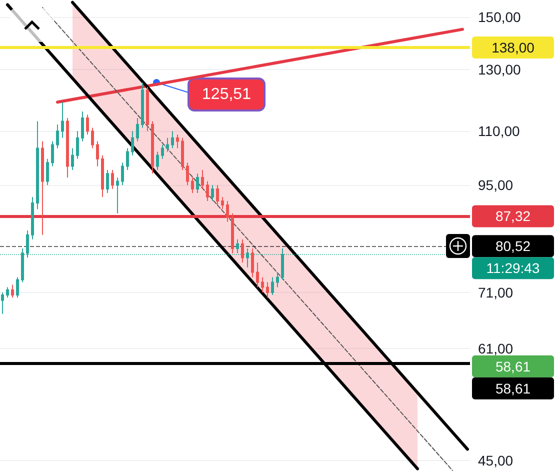 This screenshot has height=473, width=558. What do you see at coordinates (500, 16) in the screenshot?
I see `y-tick-label: 150,00` at bounding box center [500, 16].